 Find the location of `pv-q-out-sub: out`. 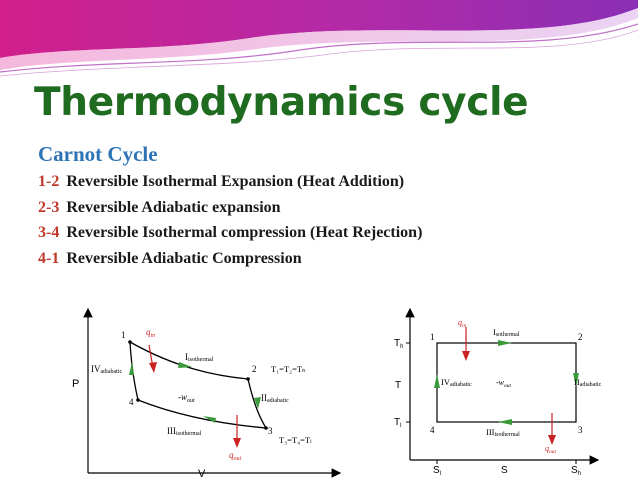

pv-q-out-sub: out is located at coordinates (238, 459).